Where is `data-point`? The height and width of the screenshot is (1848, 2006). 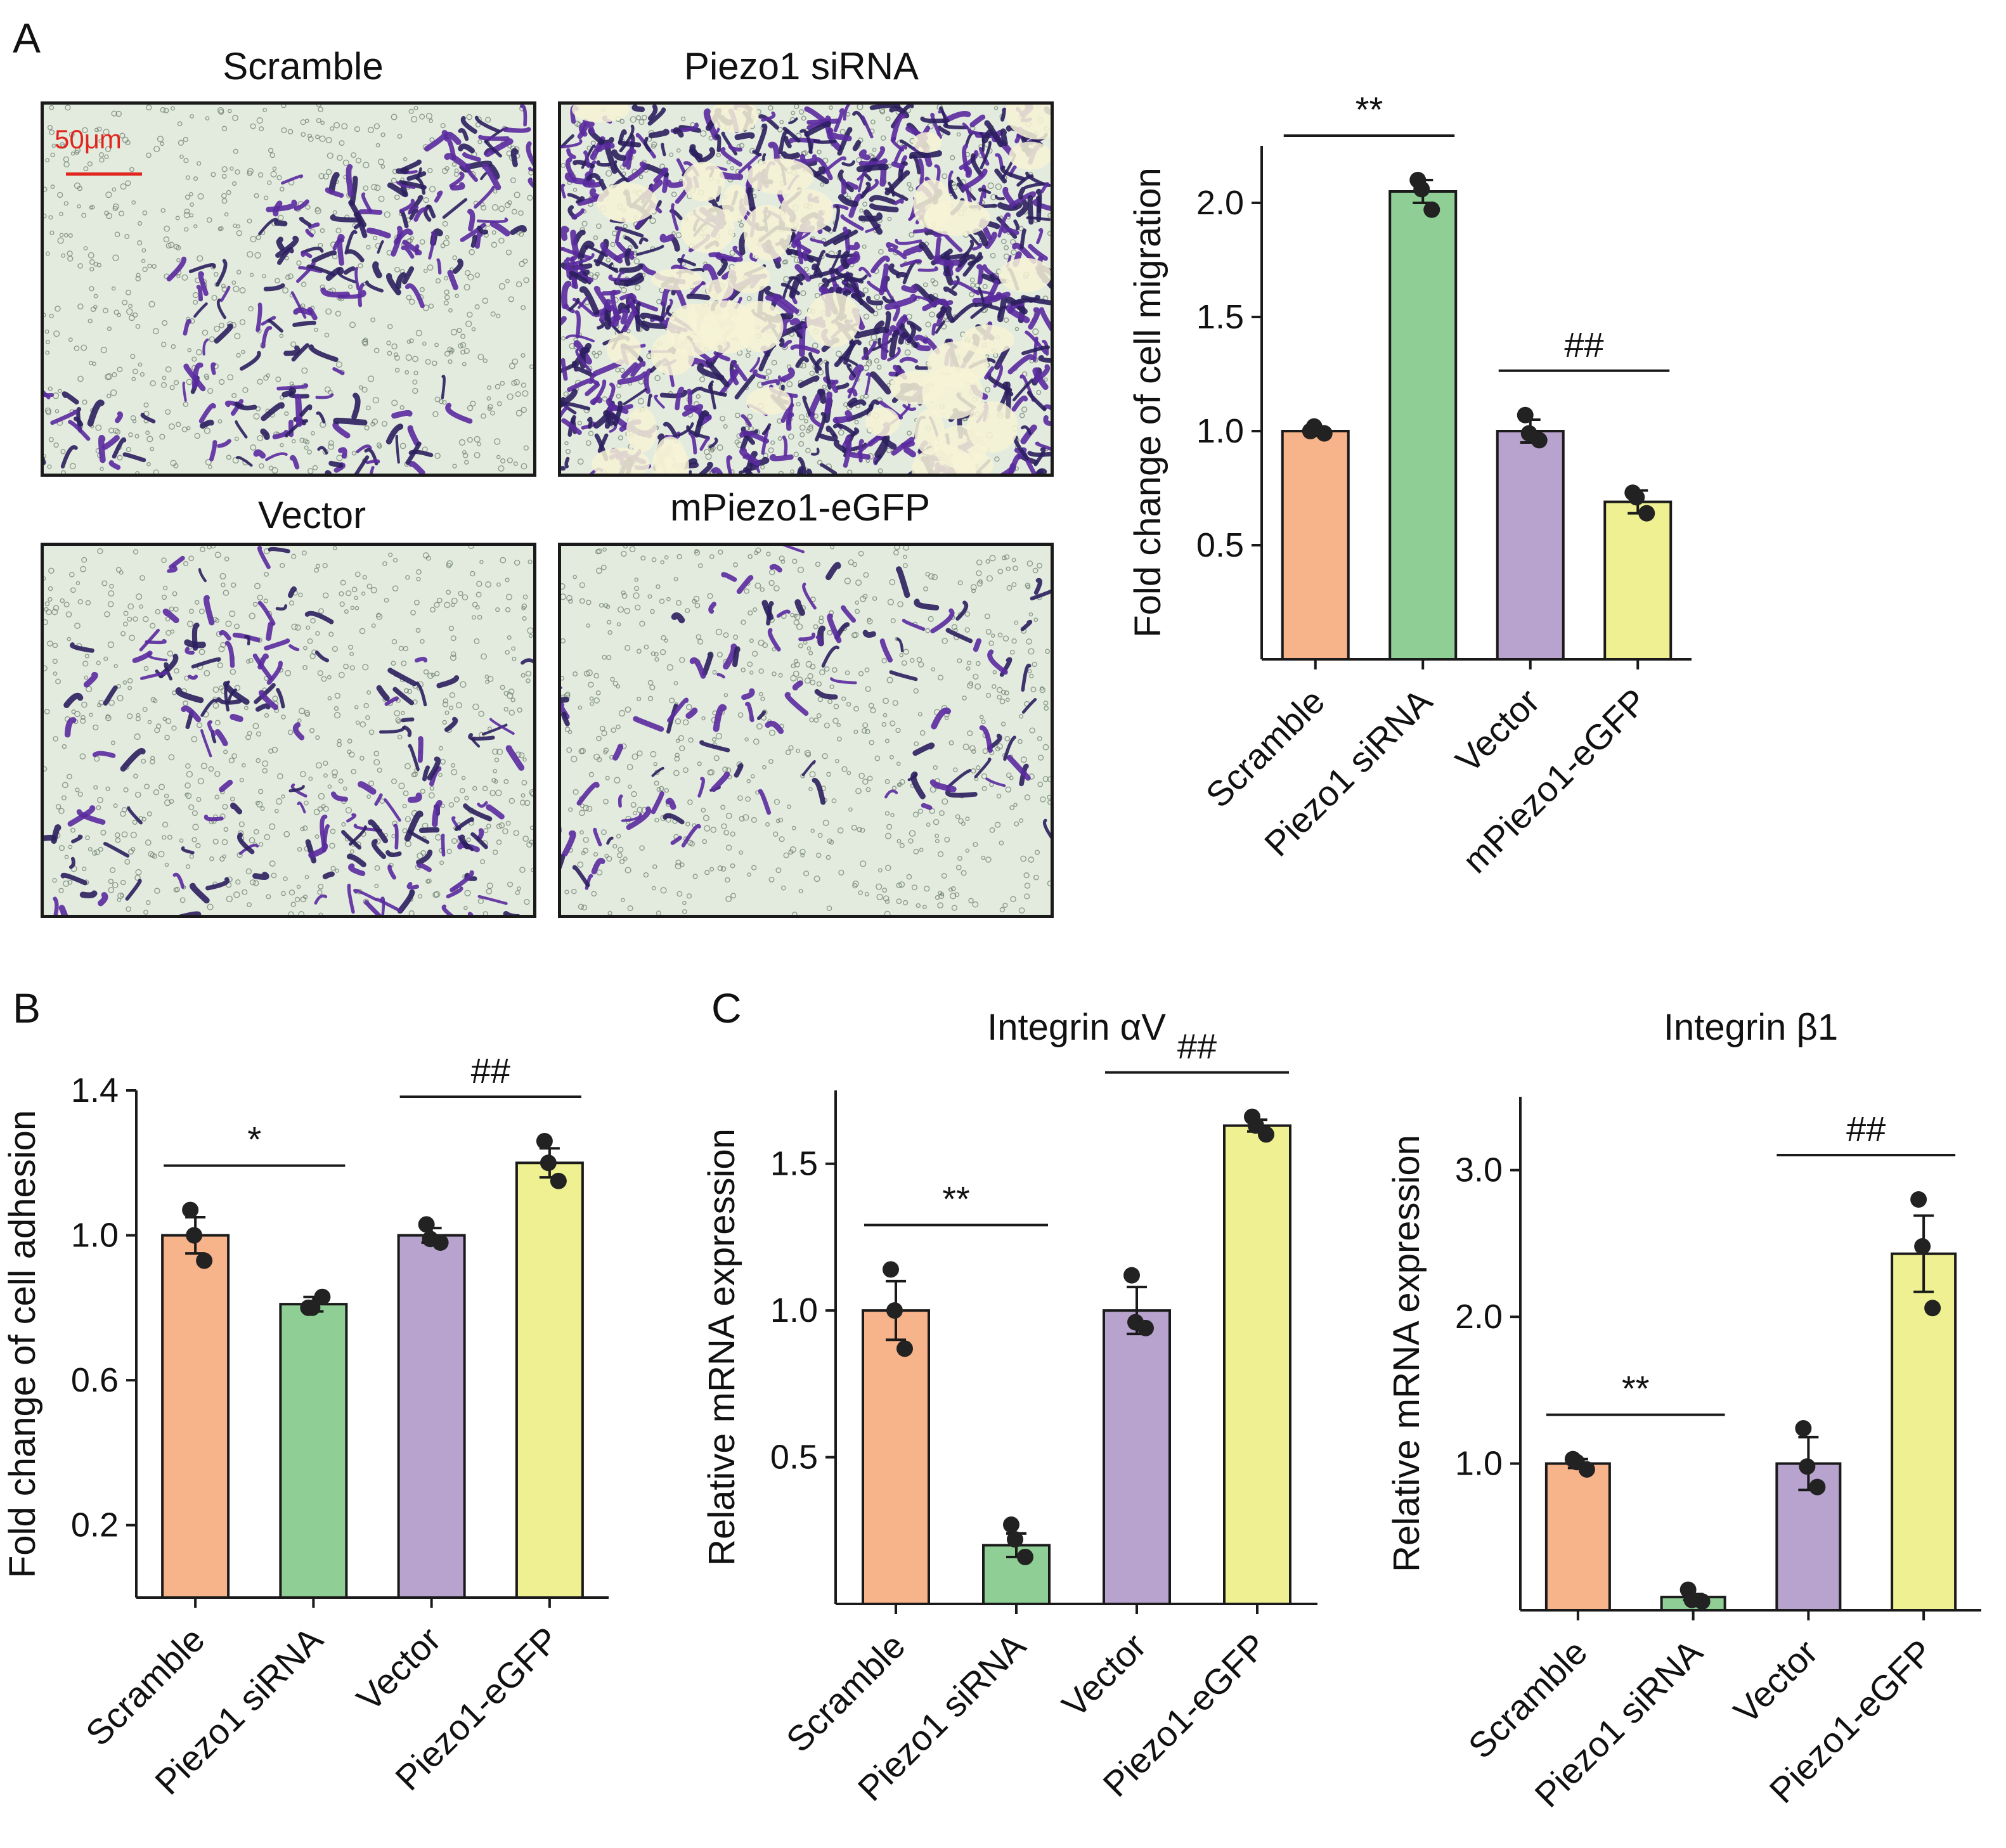 data-point is located at coordinates (1256, 1125).